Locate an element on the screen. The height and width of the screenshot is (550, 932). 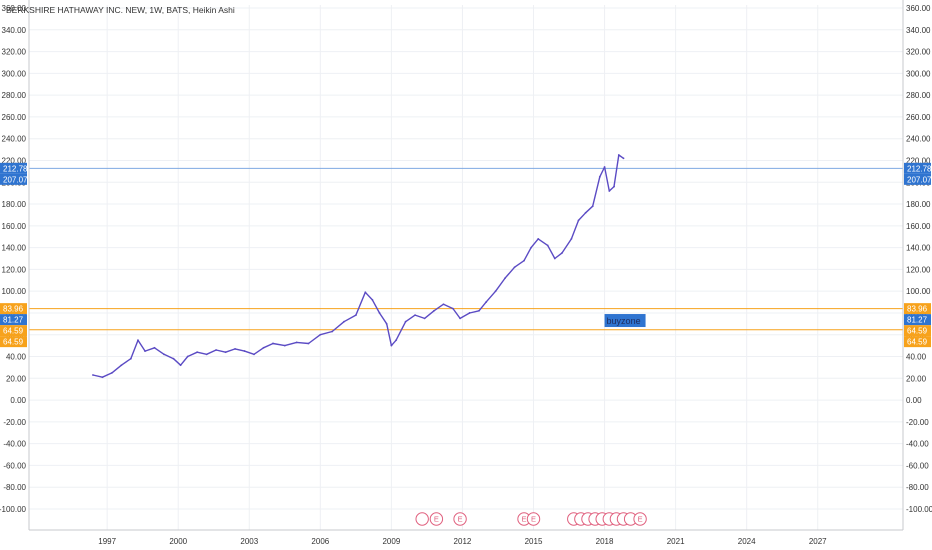
y-tick-label-left: -40.00 is located at coordinates (14, 444).